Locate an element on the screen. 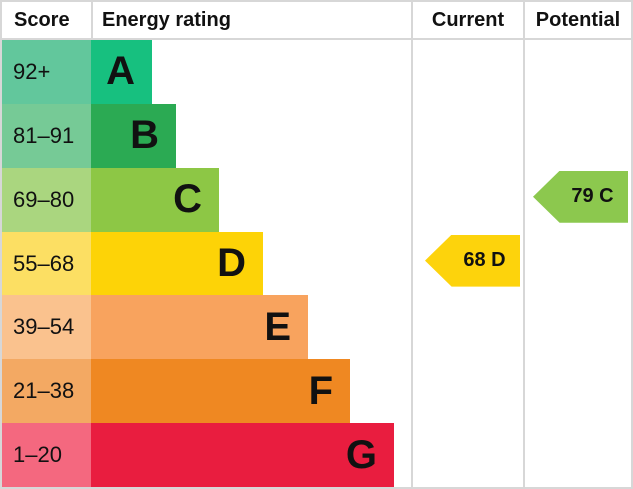 The width and height of the screenshot is (633, 489). band-bar: A is located at coordinates (121, 72).